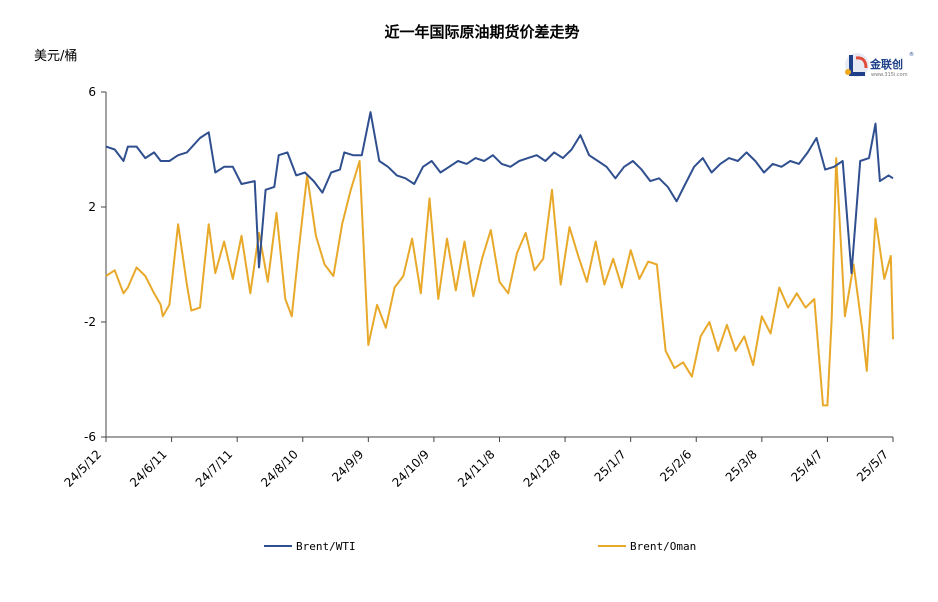 The height and width of the screenshot is (602, 938). What do you see at coordinates (542, 468) in the screenshot?
I see `x-tick-label: 24/12/8` at bounding box center [542, 468].